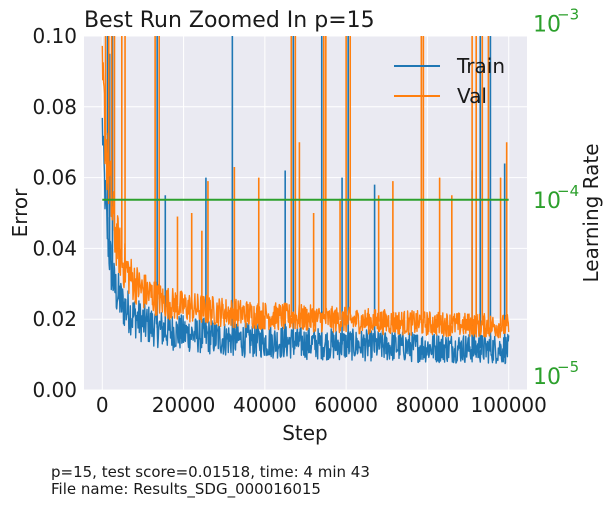 Image resolution: width=612 pixels, height=527 pixels. Describe the element at coordinates (186, 489) in the screenshot. I see `caption-line-2: File name: Results_SDG_000016015` at that location.